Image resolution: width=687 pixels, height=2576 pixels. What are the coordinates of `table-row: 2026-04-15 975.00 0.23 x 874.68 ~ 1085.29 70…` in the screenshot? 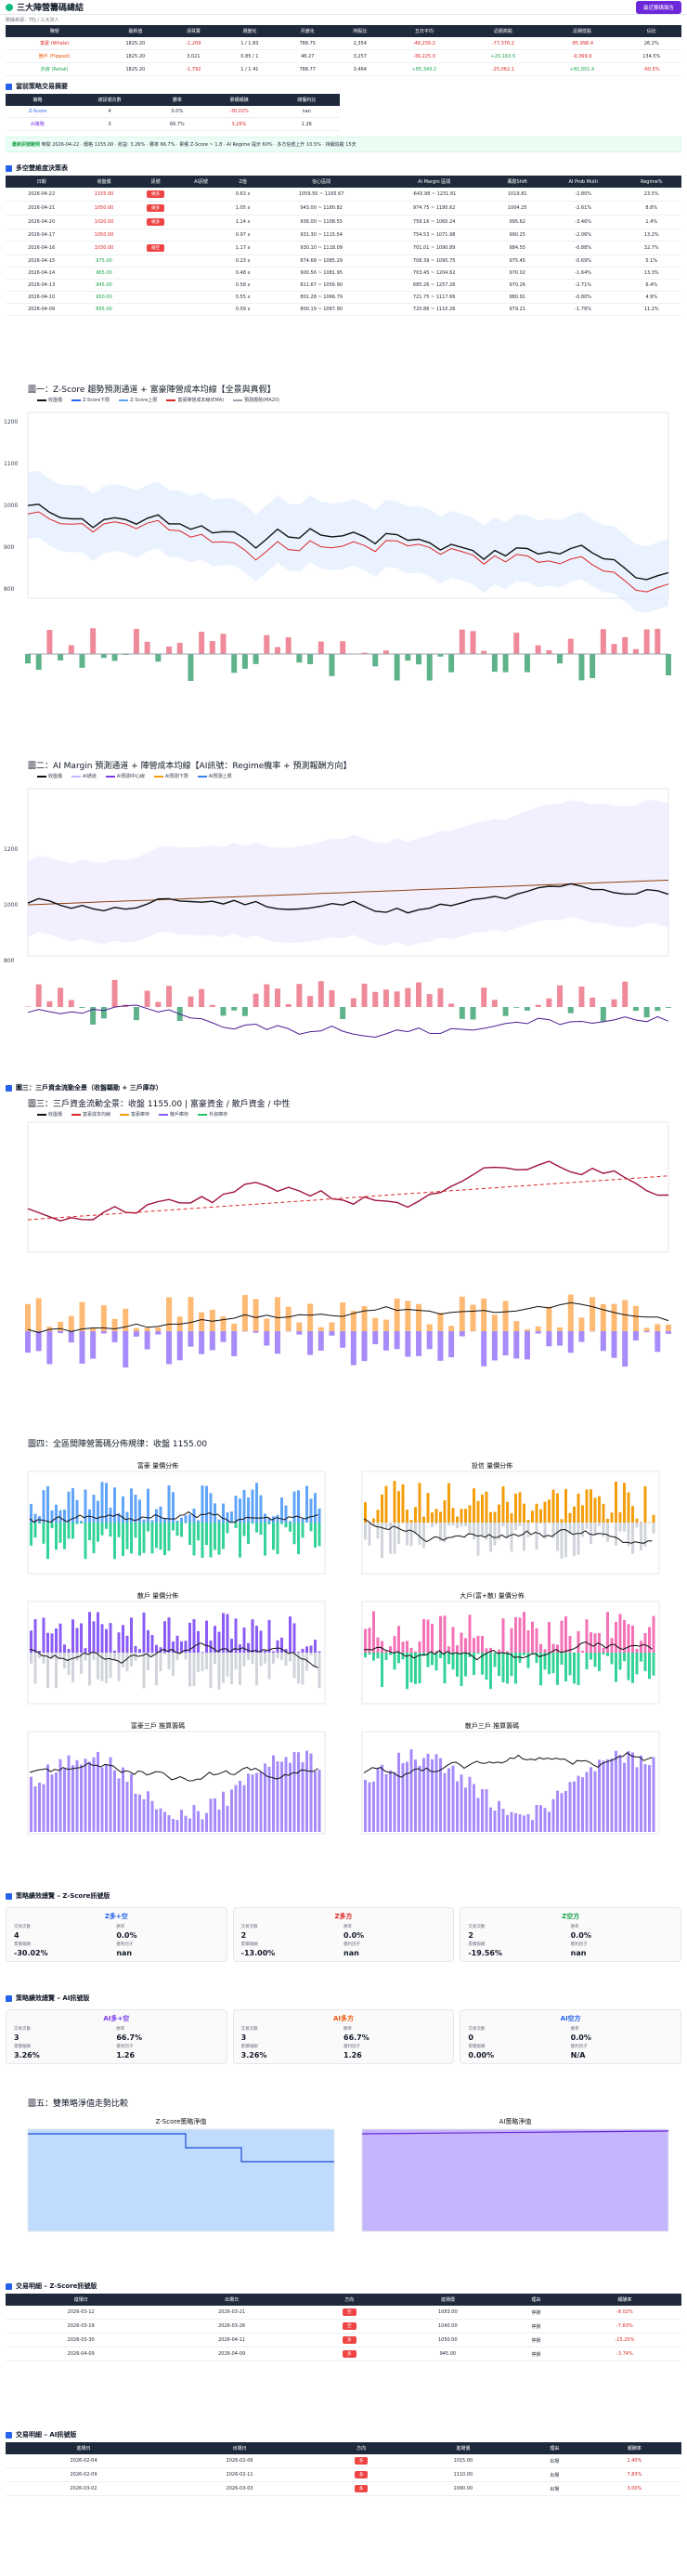 It's located at (343, 261).